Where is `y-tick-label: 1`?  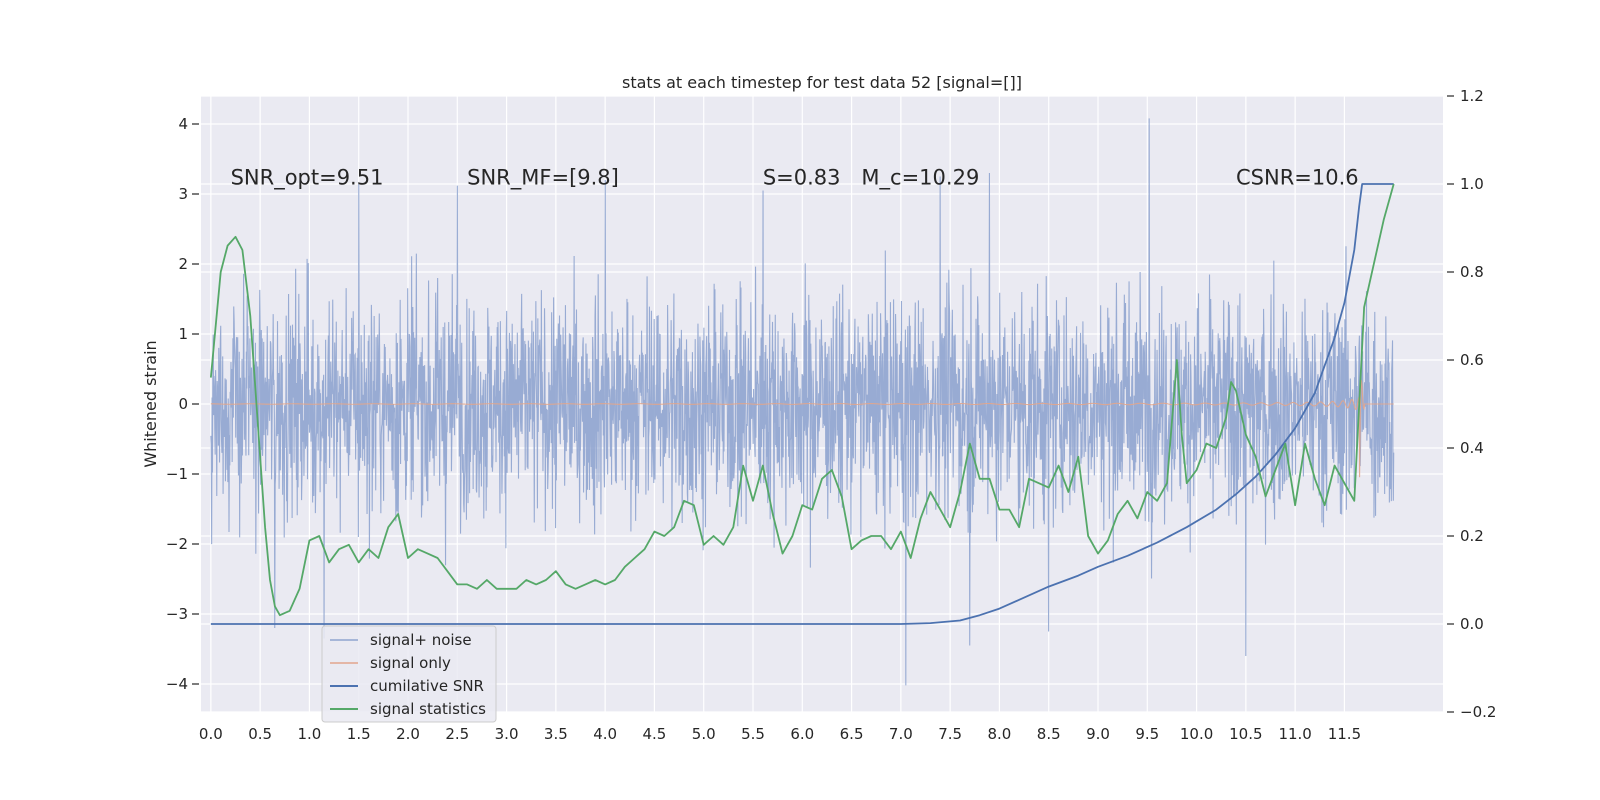 y-tick-label: 1 is located at coordinates (183, 334).